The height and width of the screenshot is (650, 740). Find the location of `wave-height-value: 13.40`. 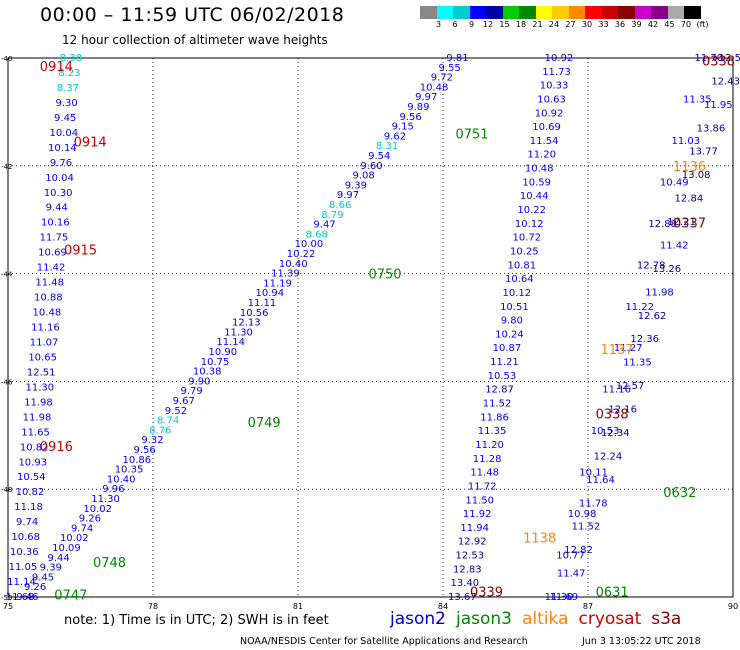

wave-height-value: 13.40 is located at coordinates (464, 583).